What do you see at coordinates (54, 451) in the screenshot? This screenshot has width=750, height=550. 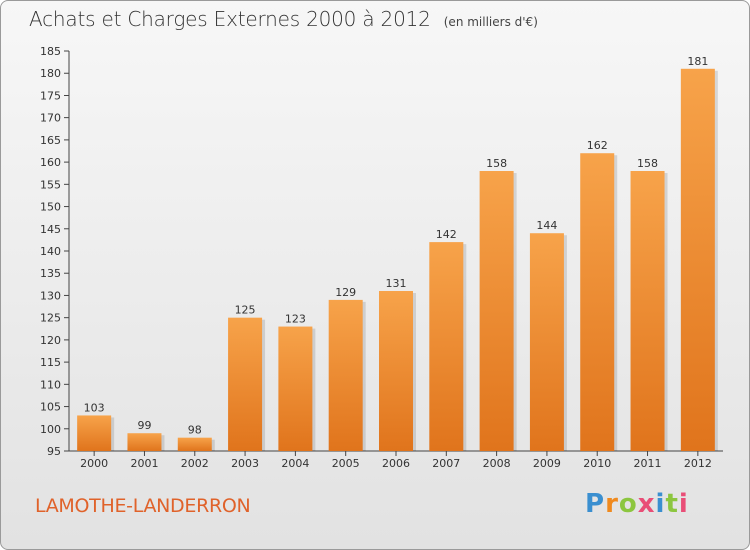 I see `y-tick-label: 95` at bounding box center [54, 451].